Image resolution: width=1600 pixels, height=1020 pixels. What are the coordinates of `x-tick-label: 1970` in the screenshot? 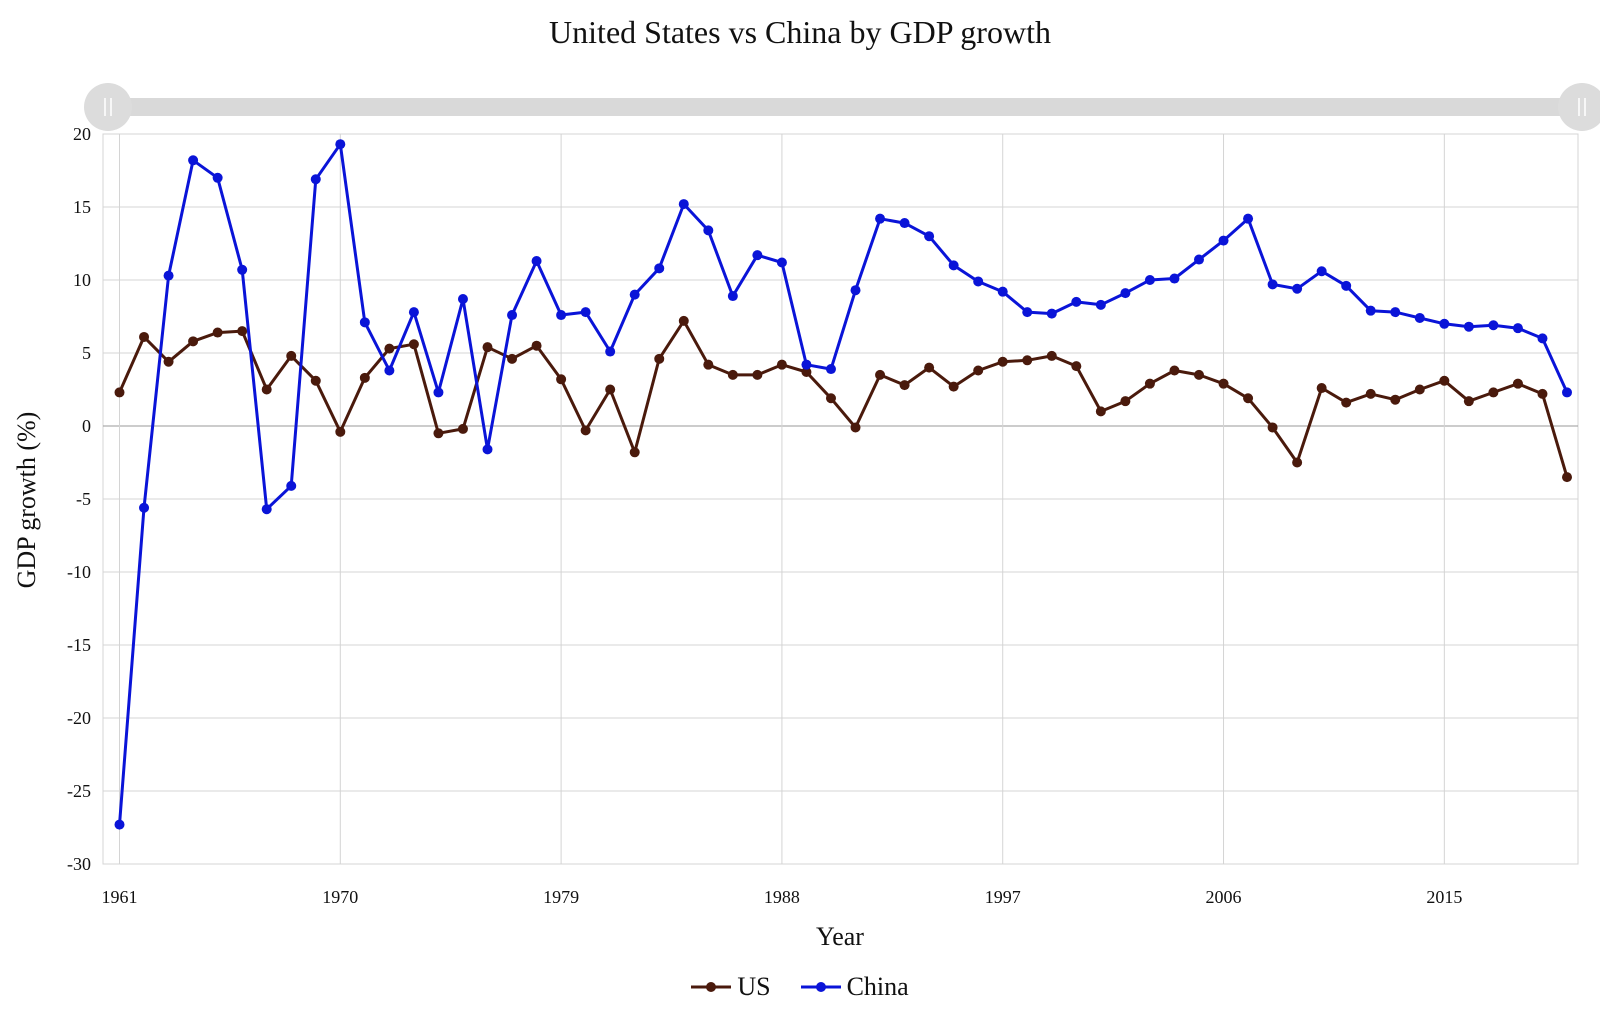 It's located at (340, 897).